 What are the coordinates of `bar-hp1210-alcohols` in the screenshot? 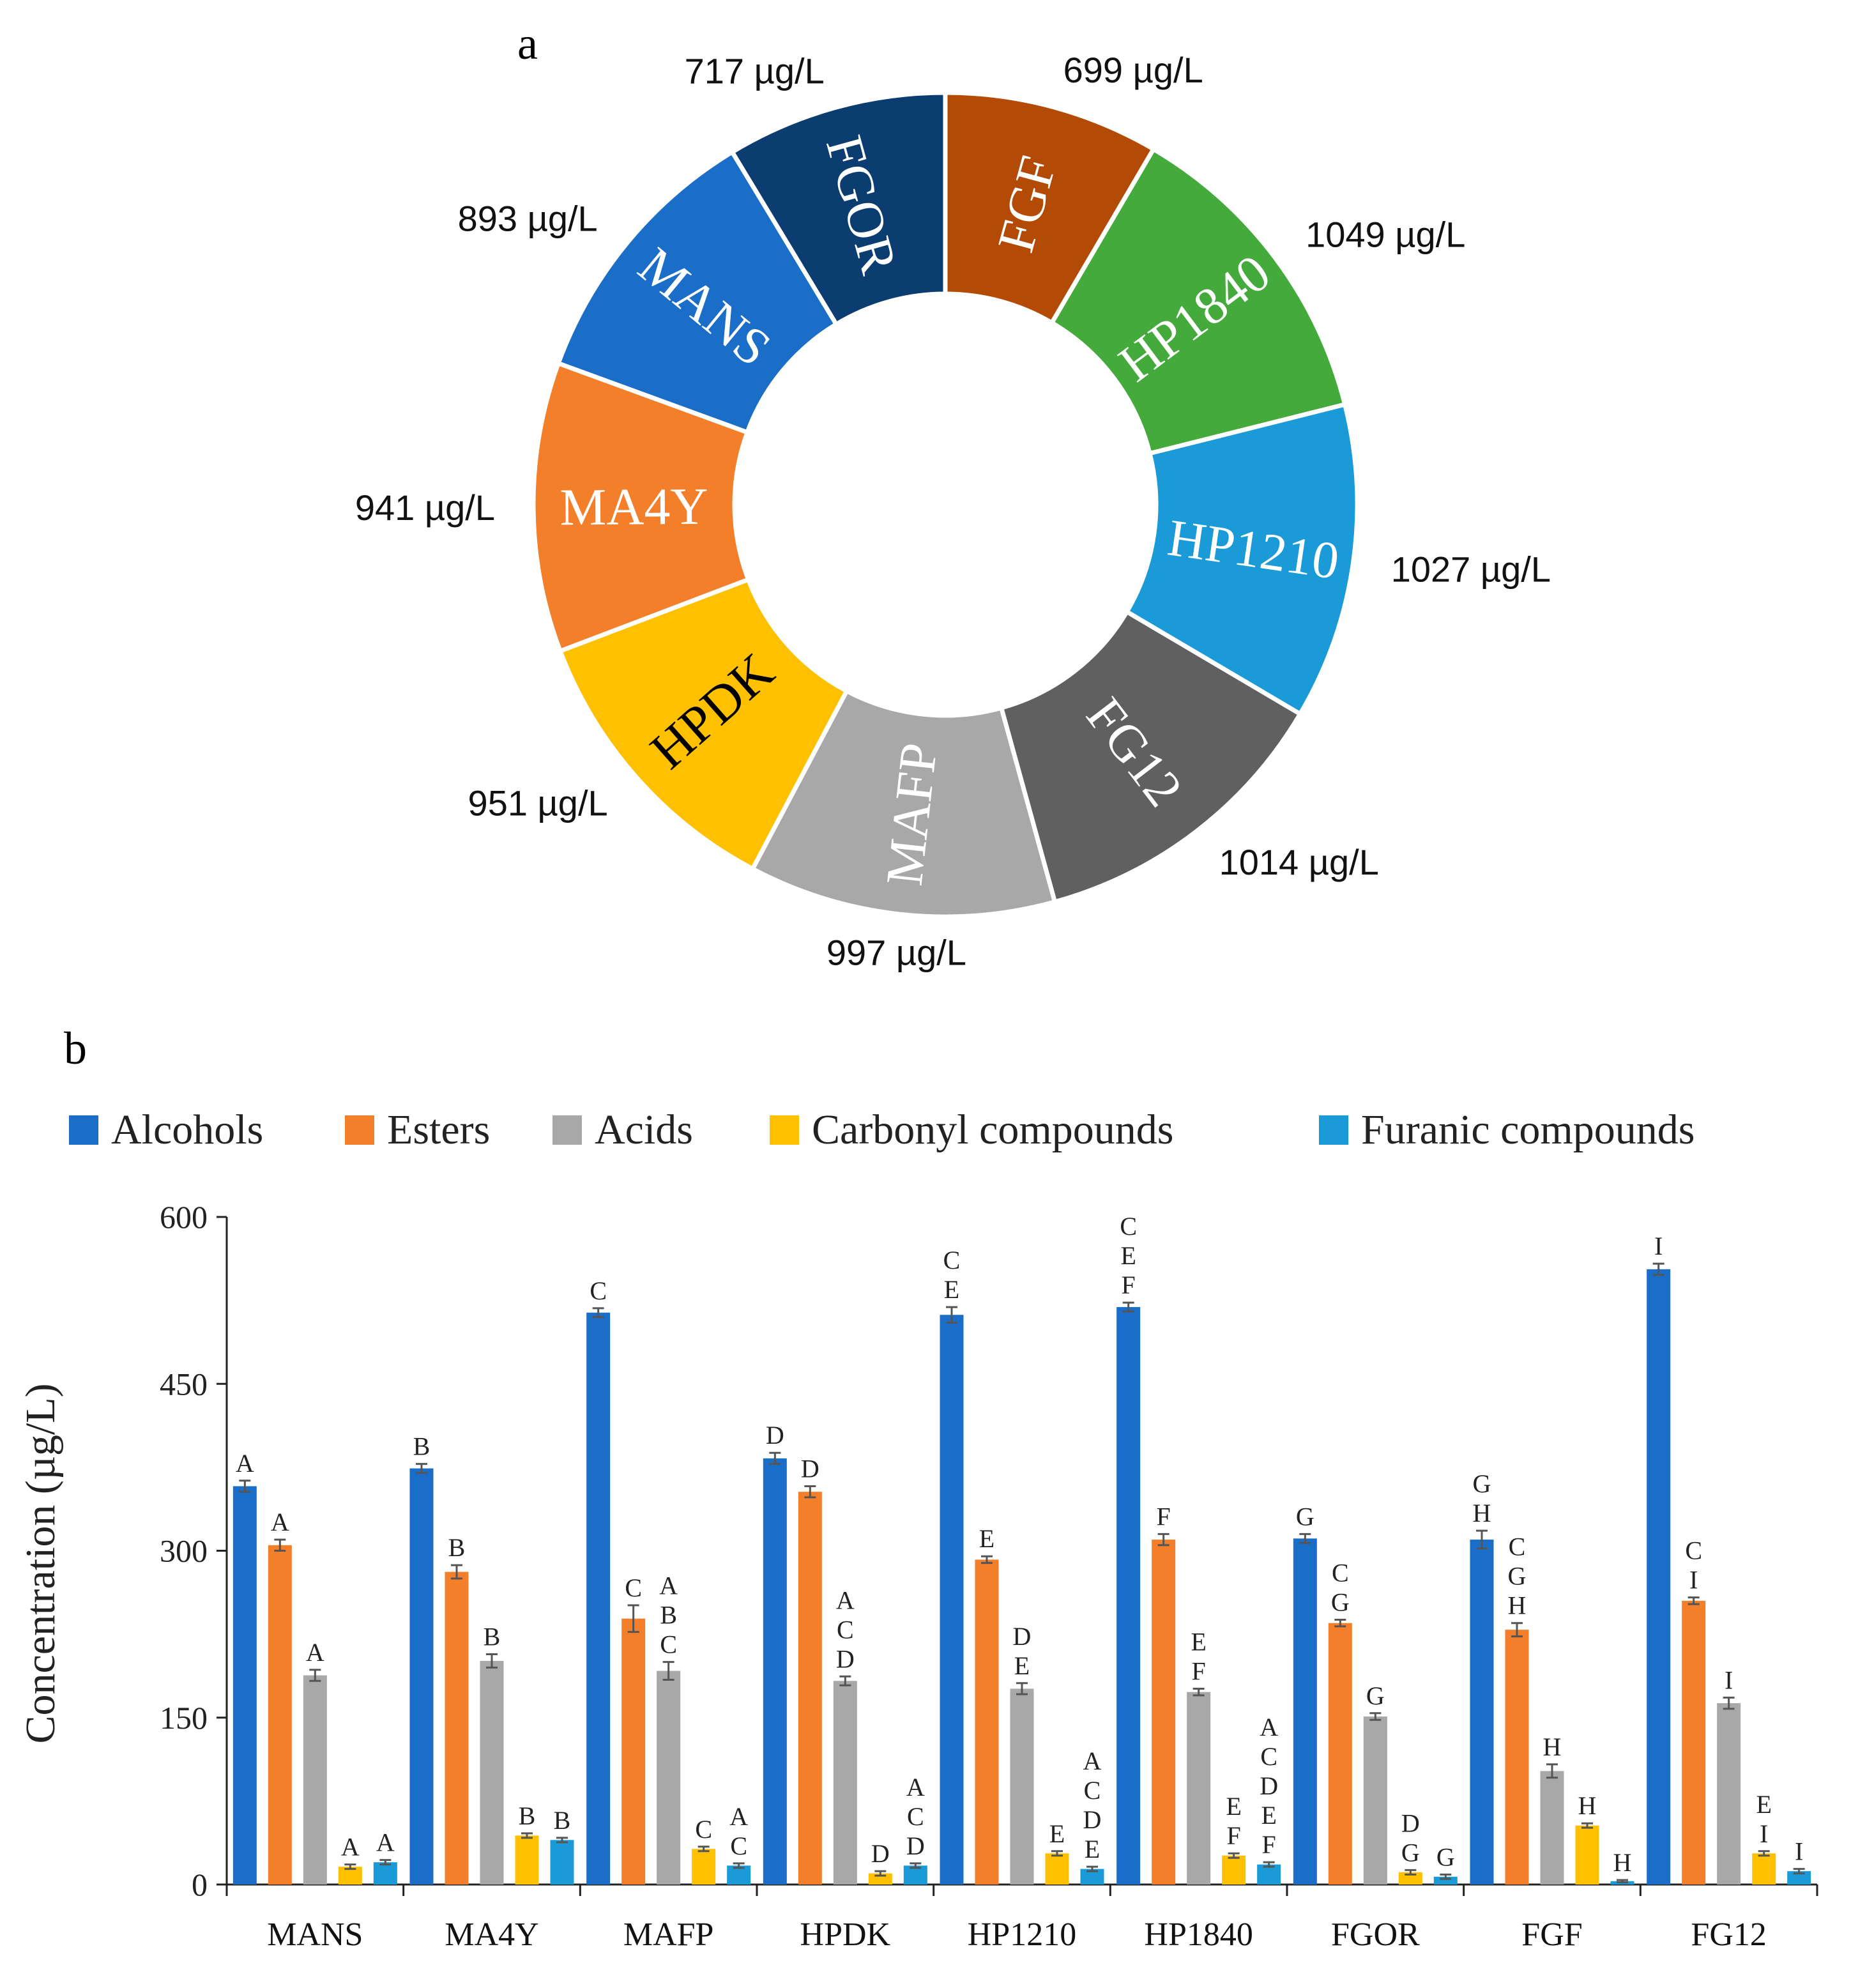 It's located at (952, 1600).